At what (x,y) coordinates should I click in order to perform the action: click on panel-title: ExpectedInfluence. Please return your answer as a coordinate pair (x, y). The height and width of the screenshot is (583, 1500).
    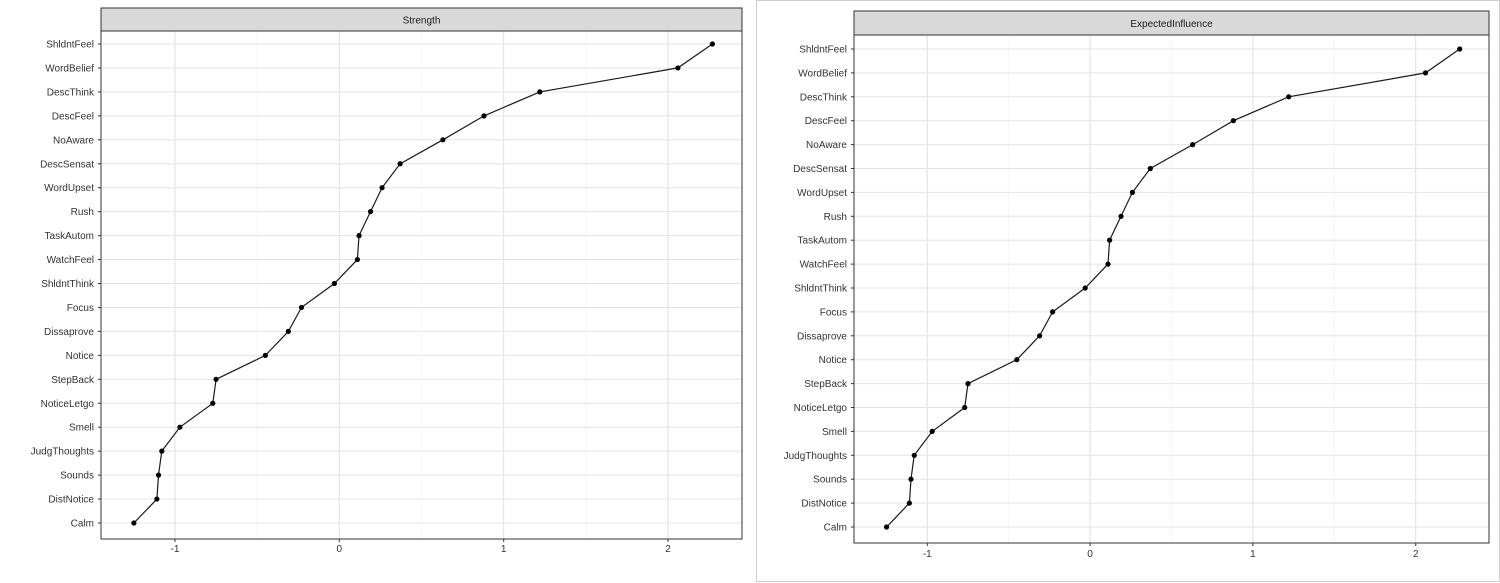
    Looking at the image, I should click on (1171, 24).